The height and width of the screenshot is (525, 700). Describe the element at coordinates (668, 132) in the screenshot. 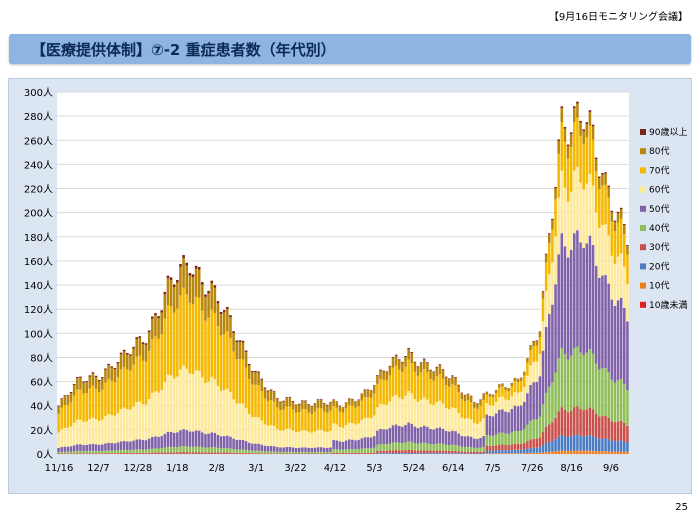

I see `legend-label: 90歳以上` at that location.